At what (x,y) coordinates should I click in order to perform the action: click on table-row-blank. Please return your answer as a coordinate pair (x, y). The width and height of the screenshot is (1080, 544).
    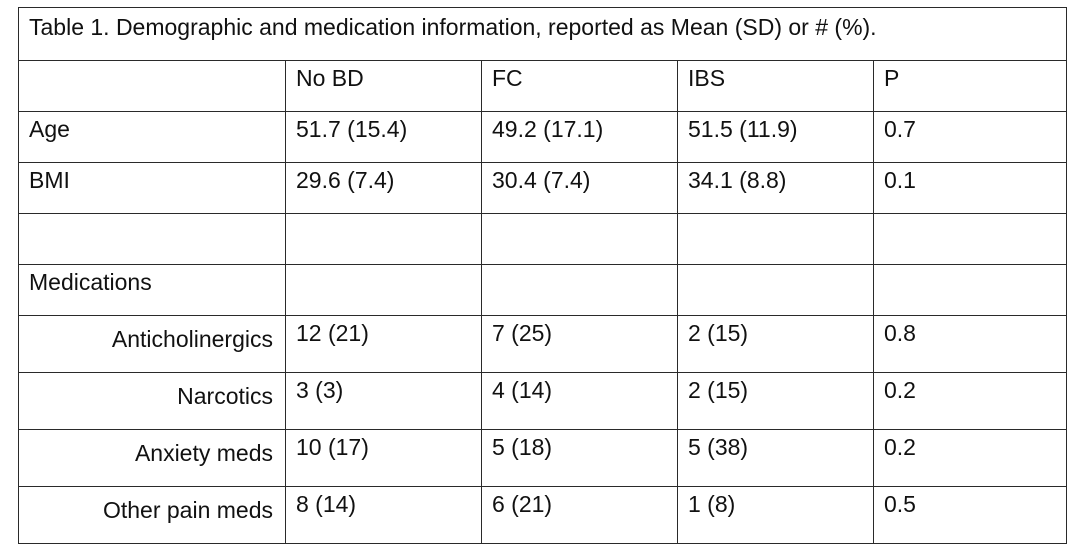
    Looking at the image, I should click on (543, 239).